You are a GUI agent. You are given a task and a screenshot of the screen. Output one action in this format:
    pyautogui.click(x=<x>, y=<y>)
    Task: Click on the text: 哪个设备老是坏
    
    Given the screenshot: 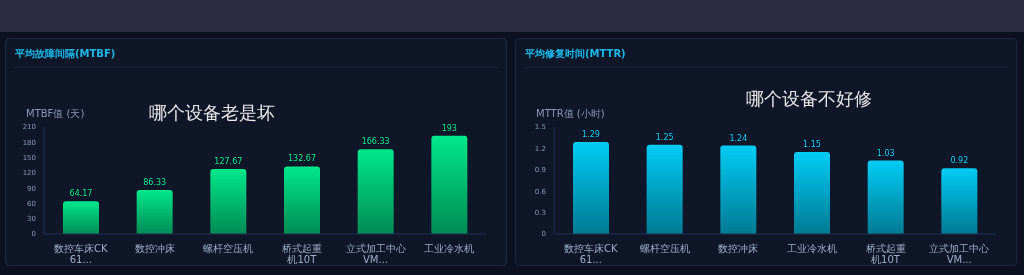 What is the action you would take?
    pyautogui.click(x=212, y=113)
    